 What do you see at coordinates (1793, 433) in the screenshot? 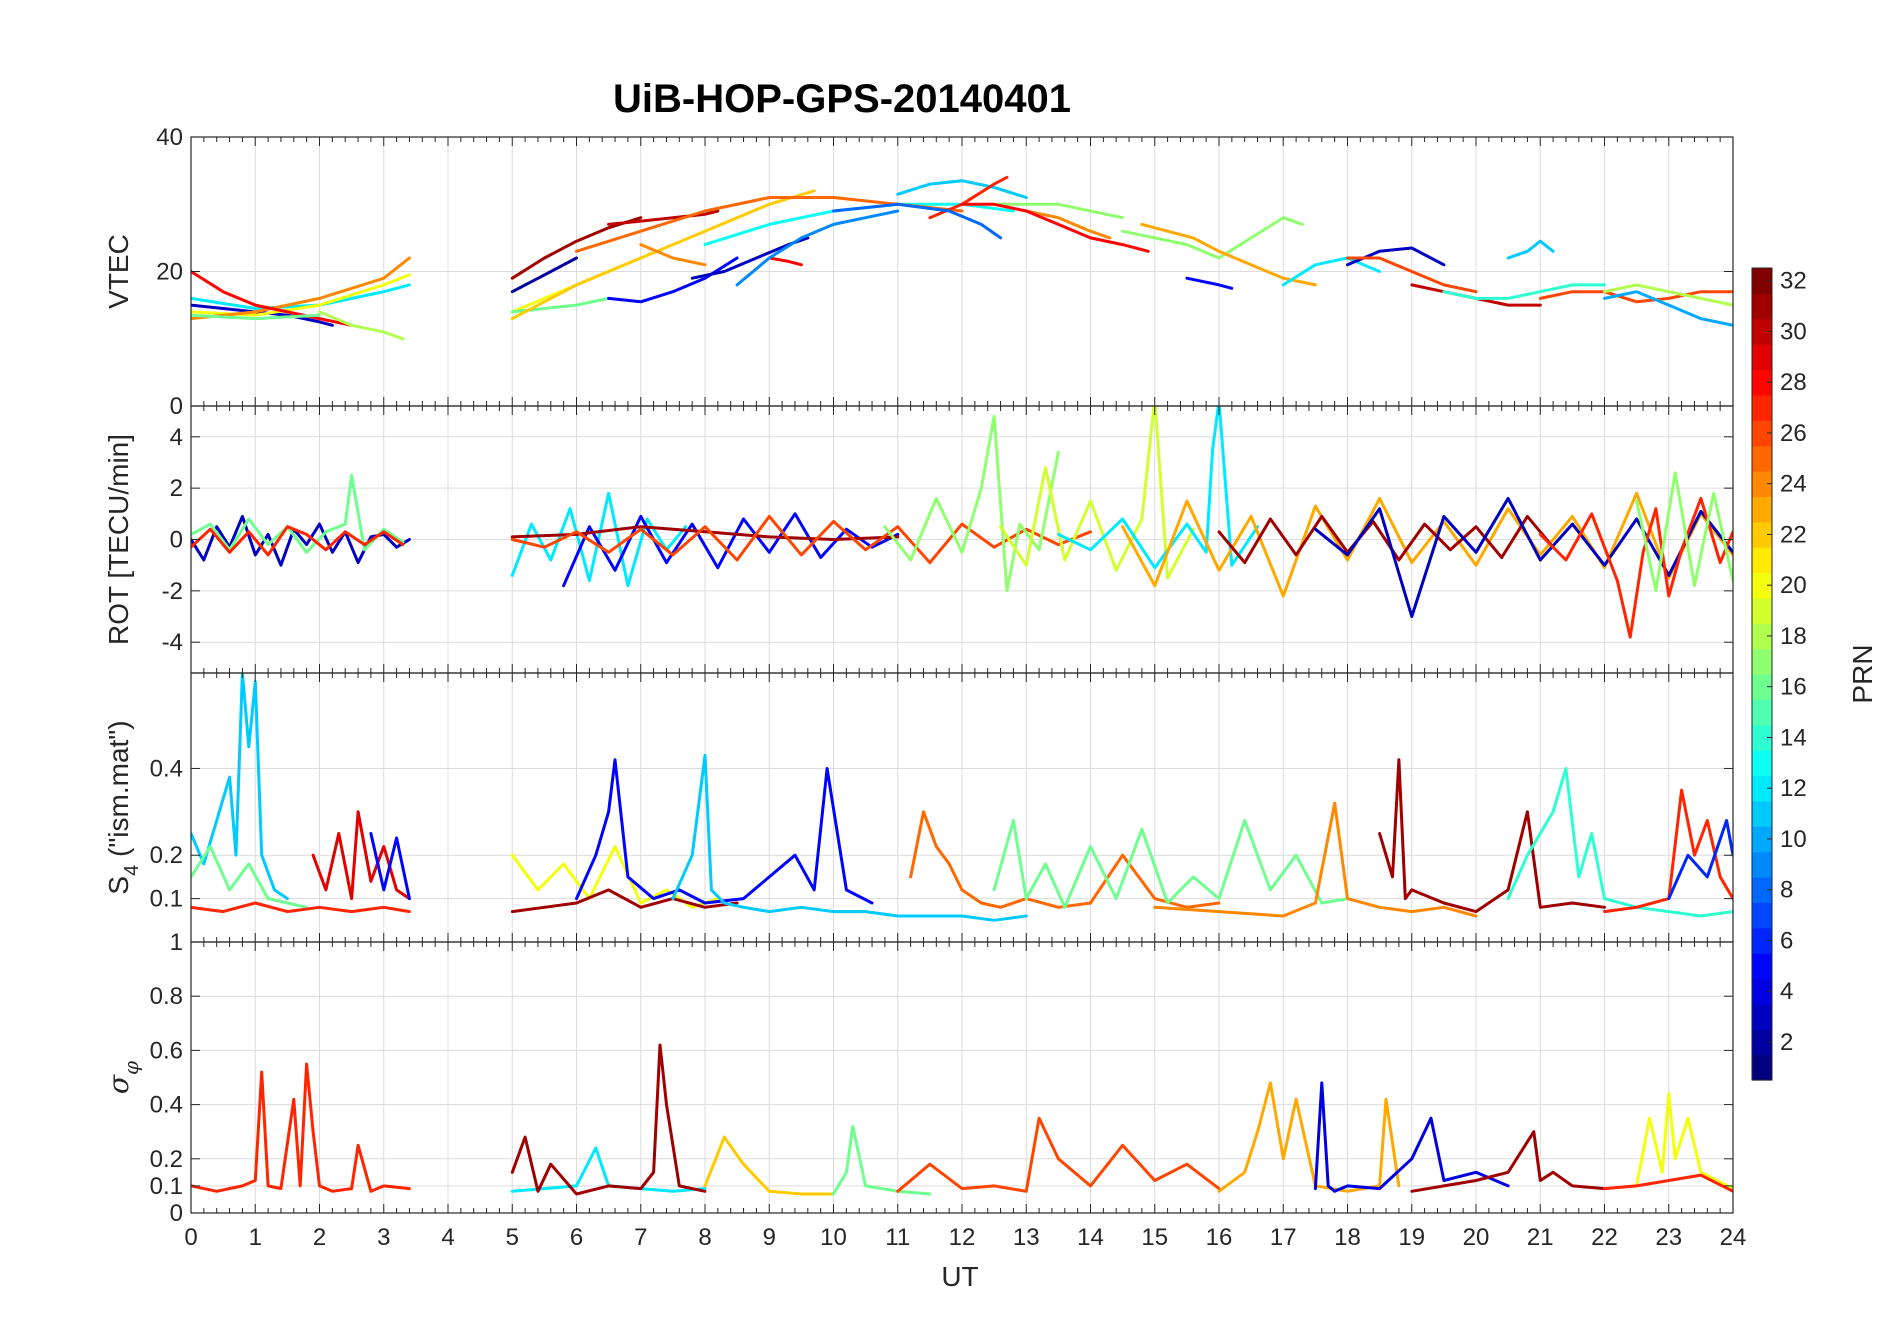
I see `colorbar-tick-label: 26` at bounding box center [1793, 433].